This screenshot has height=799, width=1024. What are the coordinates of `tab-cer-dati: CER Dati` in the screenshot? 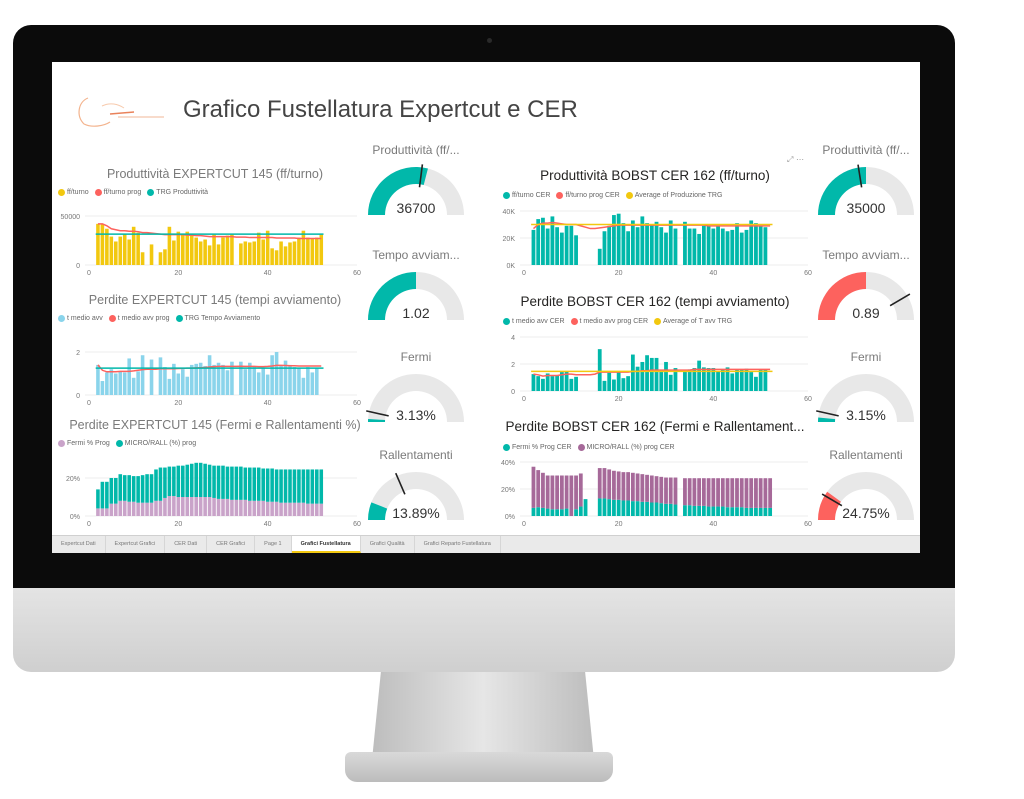 It's located at (186, 544).